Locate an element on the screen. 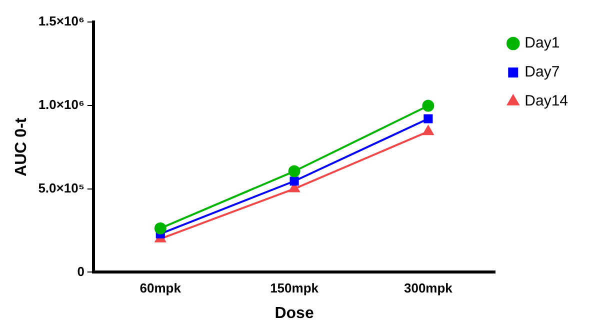 The image size is (598, 335). y-axis-title: AUC 0-t is located at coordinates (21, 146).